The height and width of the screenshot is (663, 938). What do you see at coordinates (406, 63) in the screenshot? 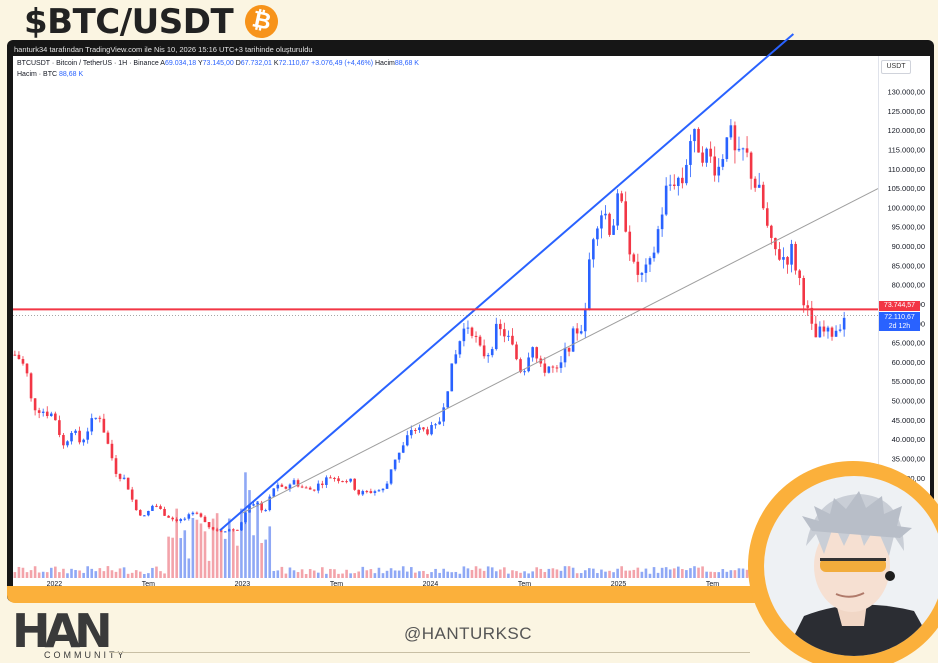
I see `volume-value: 88,68 K` at bounding box center [406, 63].